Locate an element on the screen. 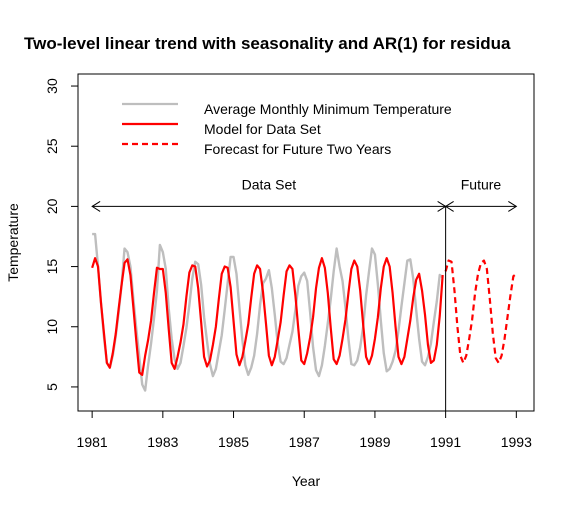  x-tick-label: 1981 is located at coordinates (92, 442).